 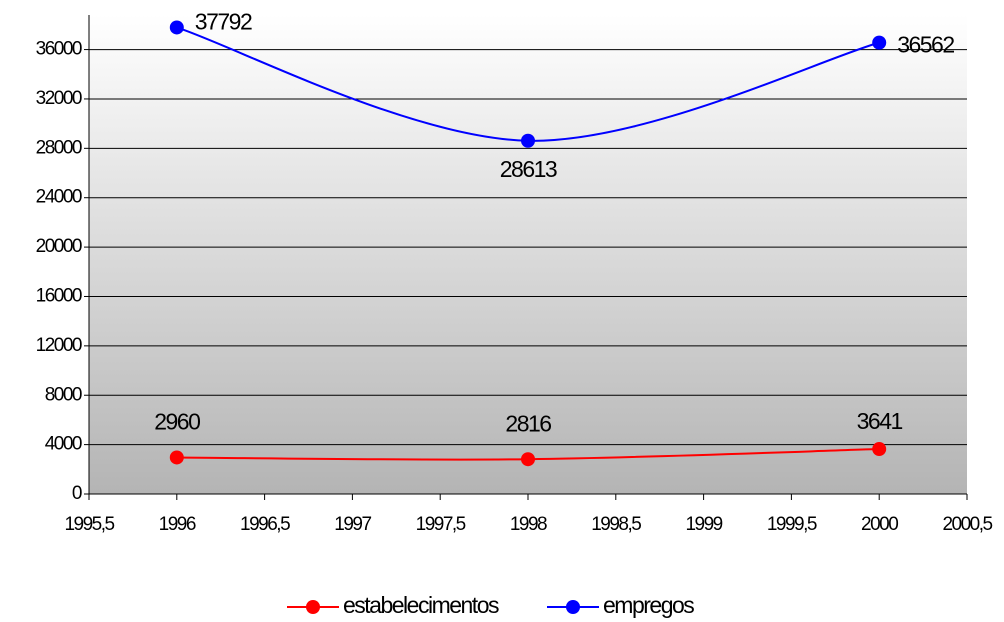 I want to click on x-tick-label: 1999, so click(x=703, y=524).